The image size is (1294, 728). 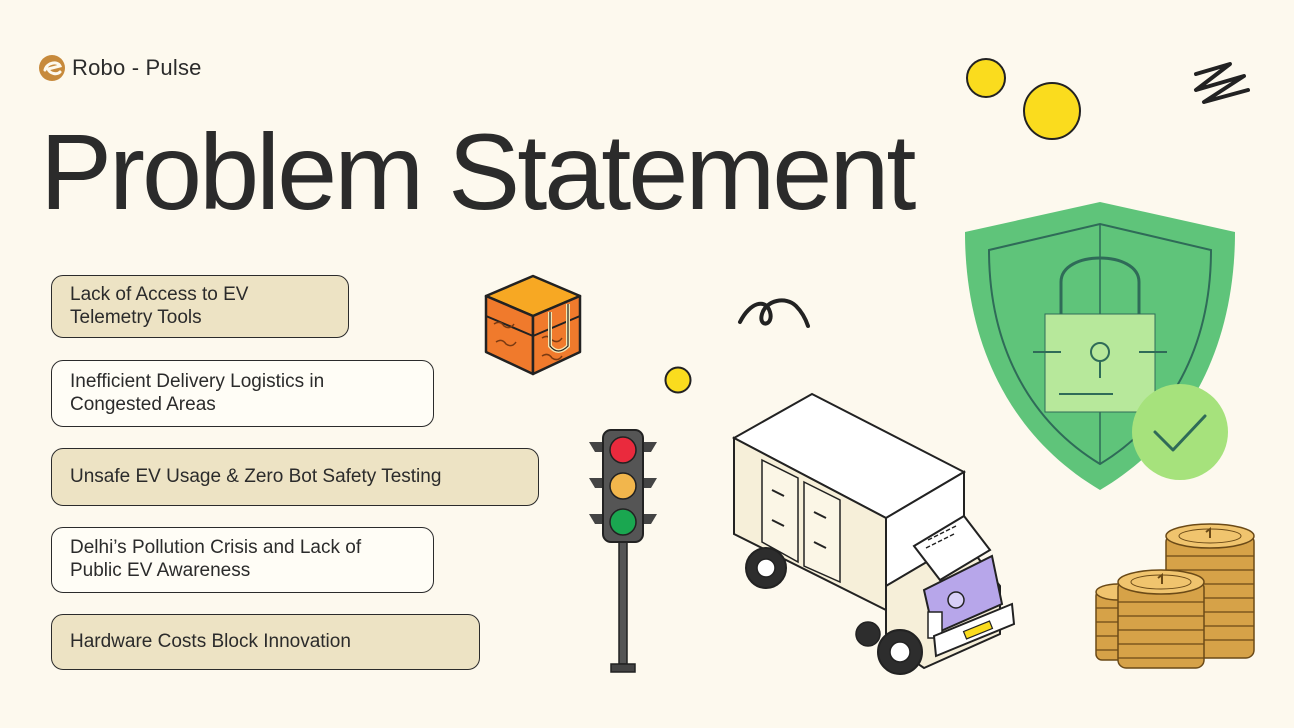 I want to click on delivery-truck-icon, so click(x=873, y=533).